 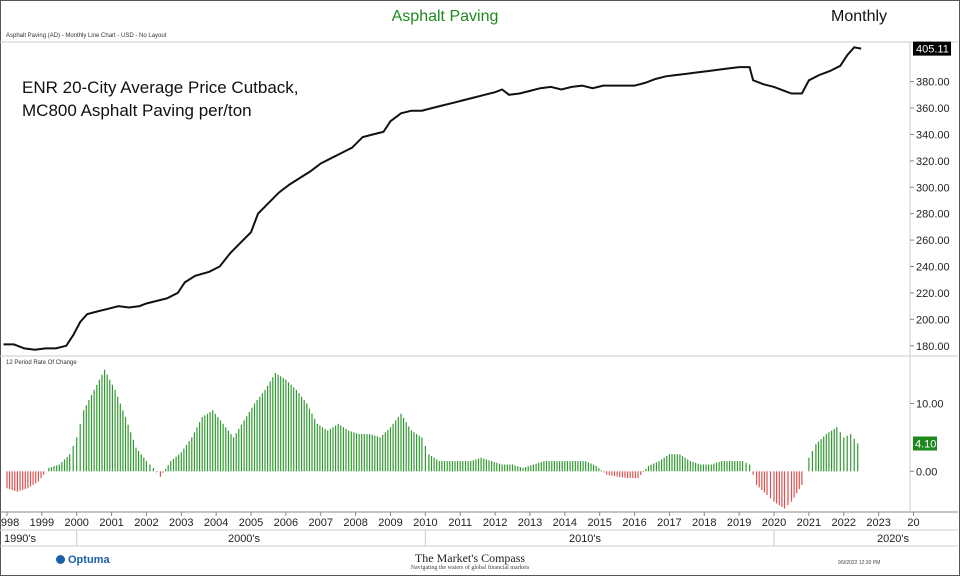 I want to click on year-label: 2021, so click(x=809, y=523).